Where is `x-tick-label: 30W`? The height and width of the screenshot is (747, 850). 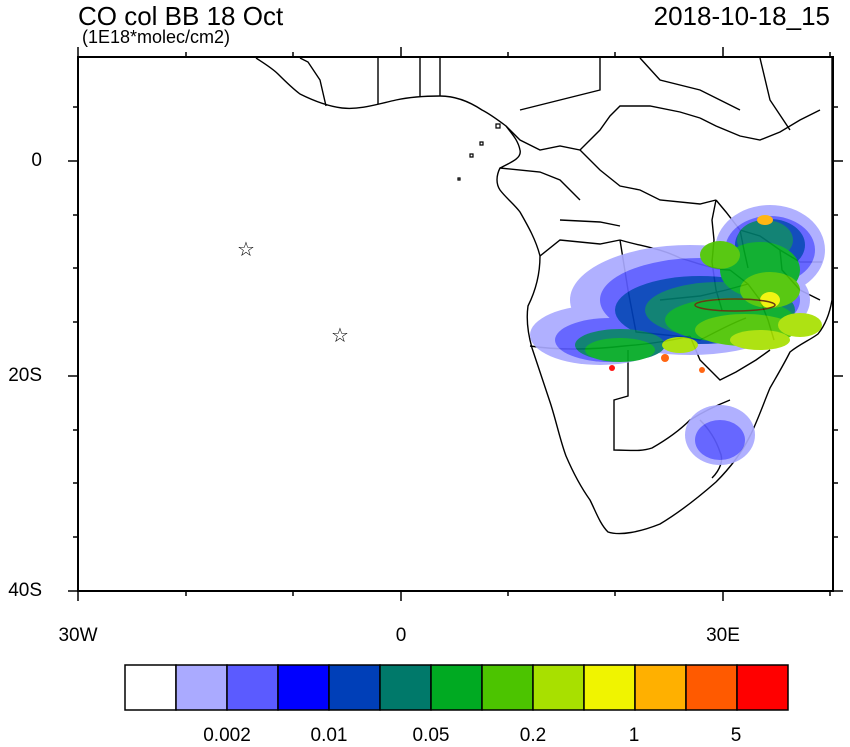 x-tick-label: 30W is located at coordinates (78, 635).